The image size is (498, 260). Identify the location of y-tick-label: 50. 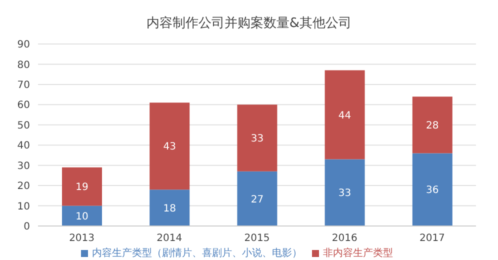
(23, 126).